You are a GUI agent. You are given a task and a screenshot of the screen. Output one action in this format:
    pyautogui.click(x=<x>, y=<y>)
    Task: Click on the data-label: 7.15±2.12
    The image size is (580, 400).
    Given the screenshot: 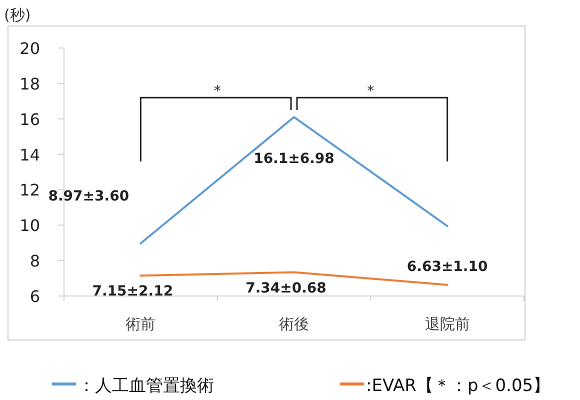 What is the action you would take?
    pyautogui.click(x=133, y=292)
    